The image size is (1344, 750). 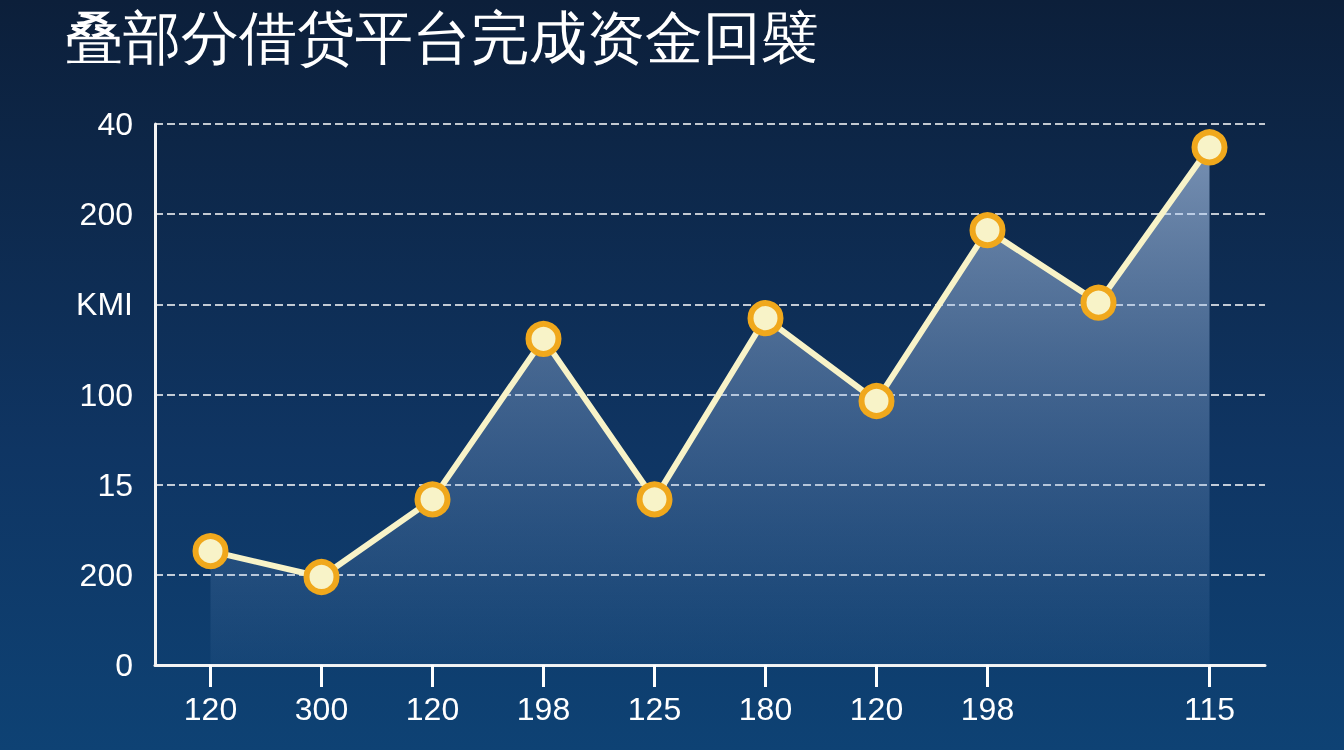 I want to click on text: KMI, so click(x=104, y=304).